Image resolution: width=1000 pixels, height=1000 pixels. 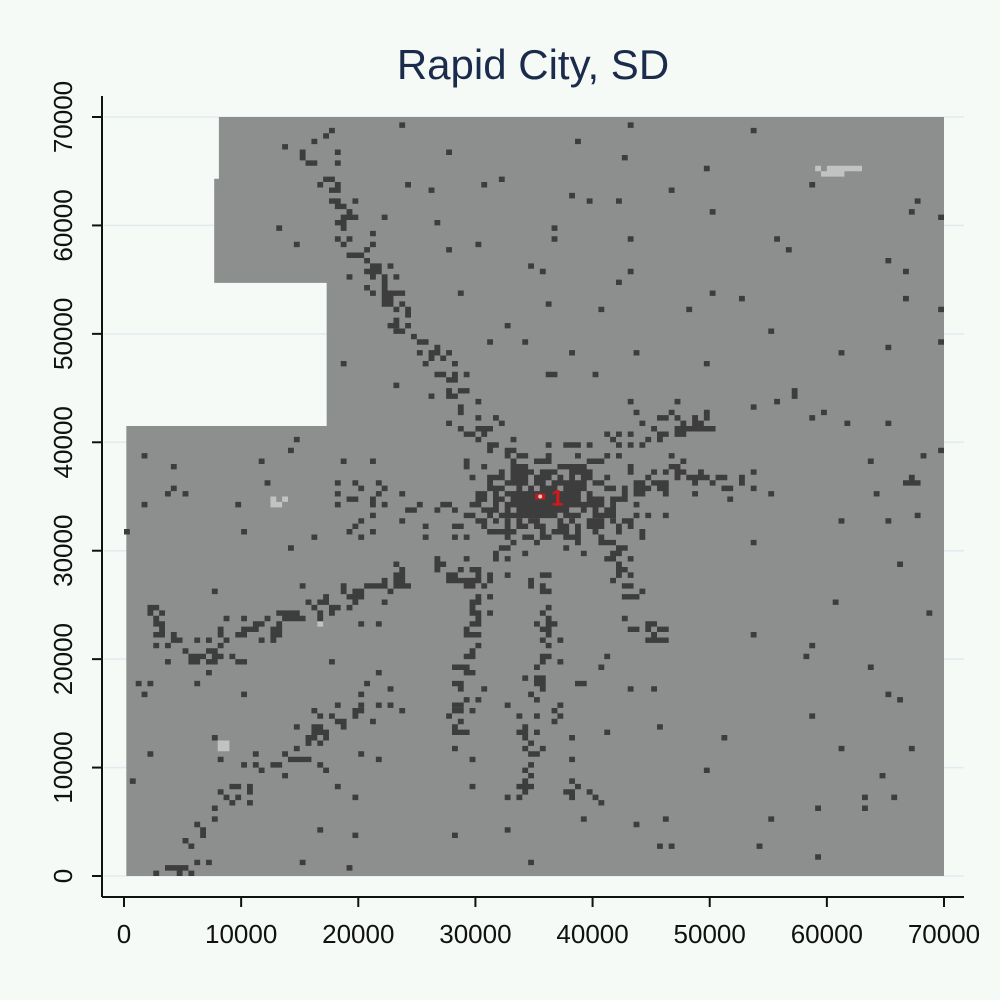 I want to click on y-tick-label-2: 20000, so click(x=63, y=659).